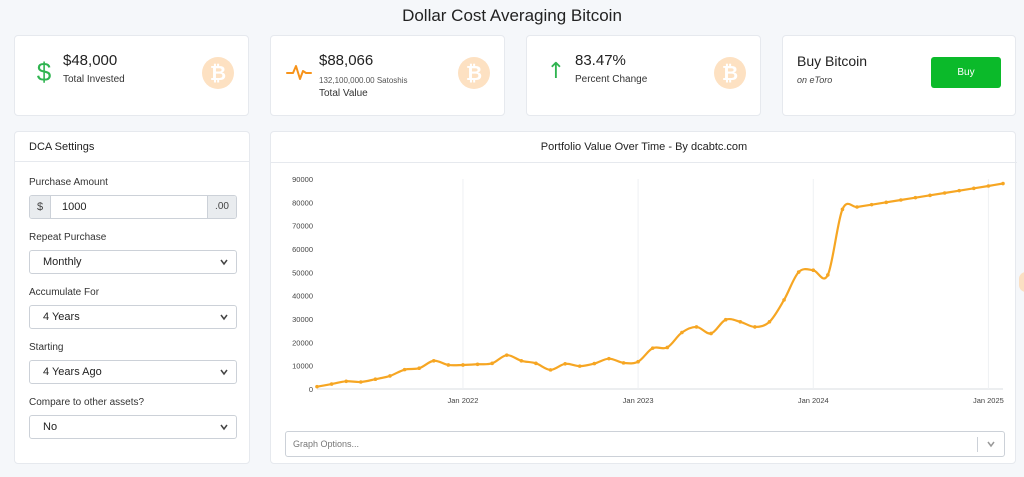  Describe the element at coordinates (302, 202) in the screenshot. I see `y-tick-label: 80000` at that location.